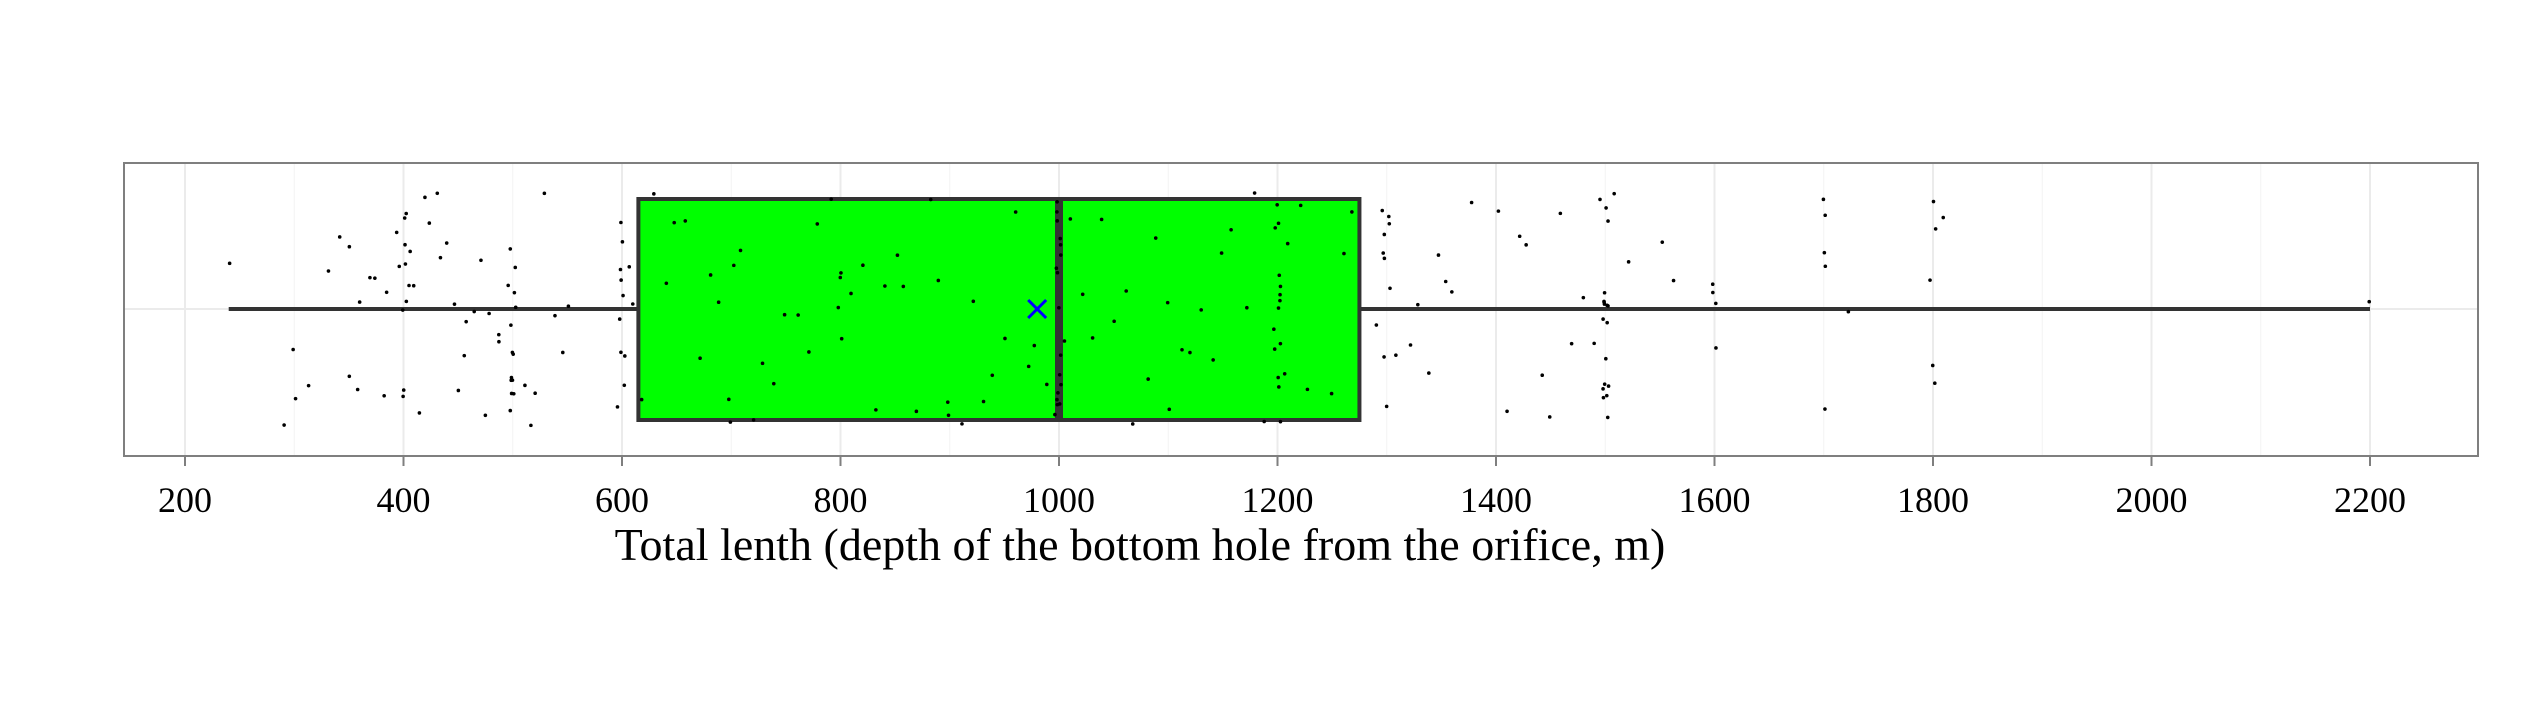 This screenshot has height=713, width=2537. Describe the element at coordinates (2370, 500) in the screenshot. I see `x-tick-label: 2200` at that location.